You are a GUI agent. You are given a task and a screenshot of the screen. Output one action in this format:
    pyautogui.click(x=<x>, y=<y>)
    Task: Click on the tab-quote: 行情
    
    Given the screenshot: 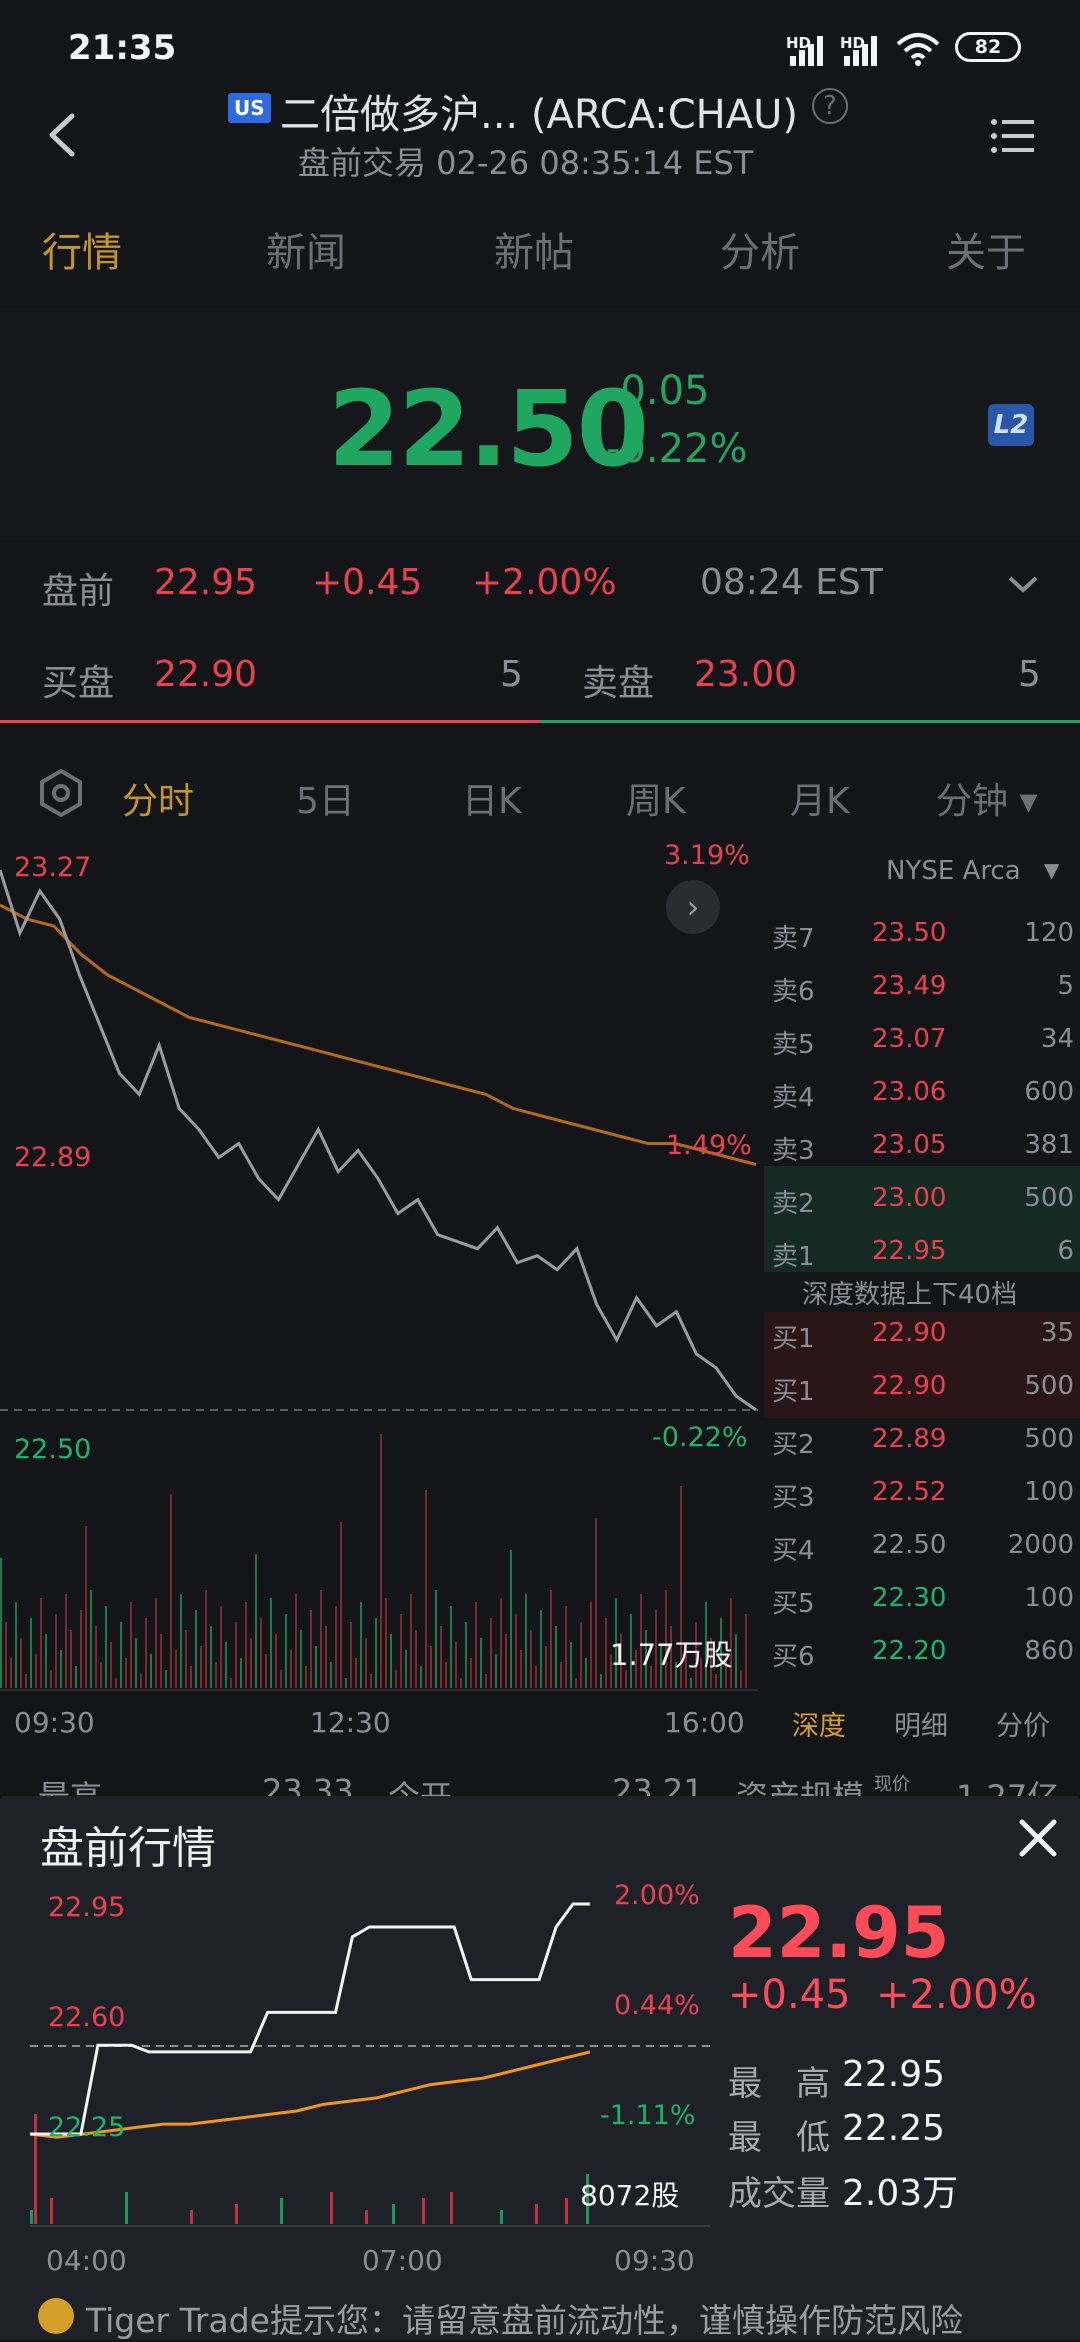 What is the action you would take?
    pyautogui.click(x=82, y=253)
    